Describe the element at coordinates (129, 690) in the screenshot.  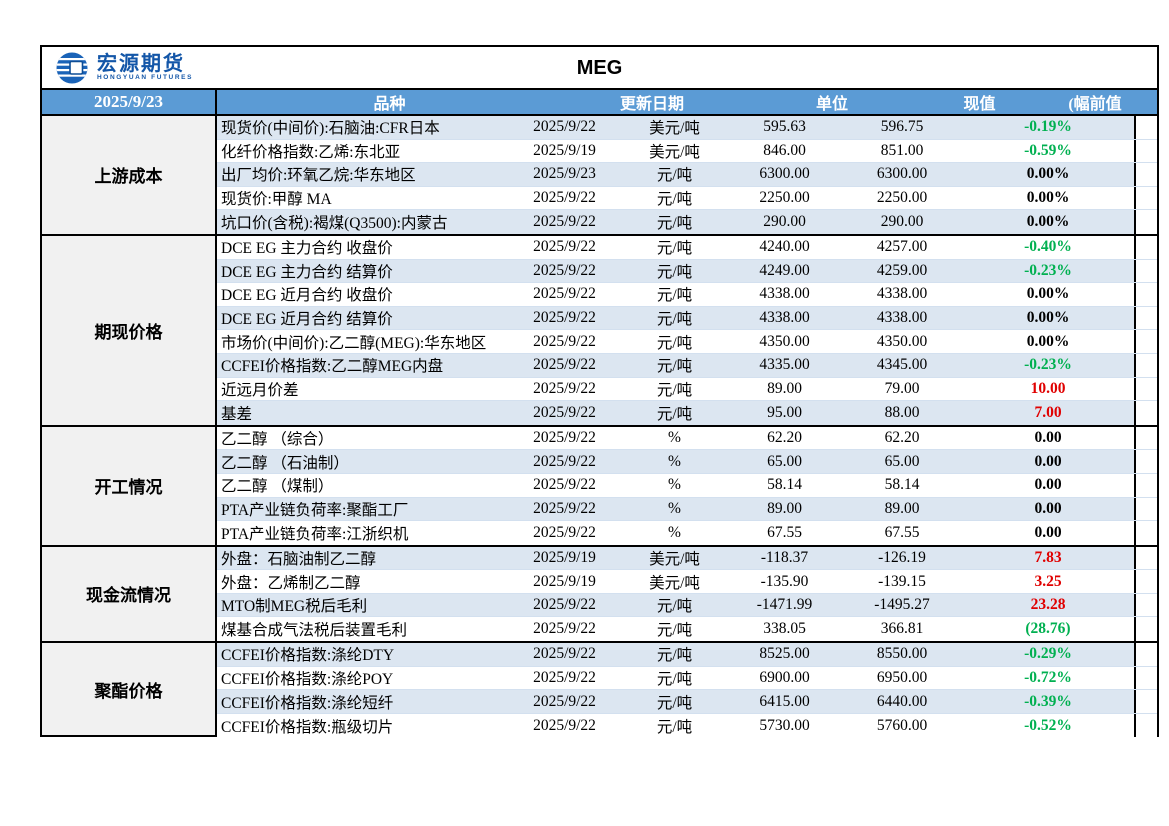
I see `section-label: 聚酯价格` at that location.